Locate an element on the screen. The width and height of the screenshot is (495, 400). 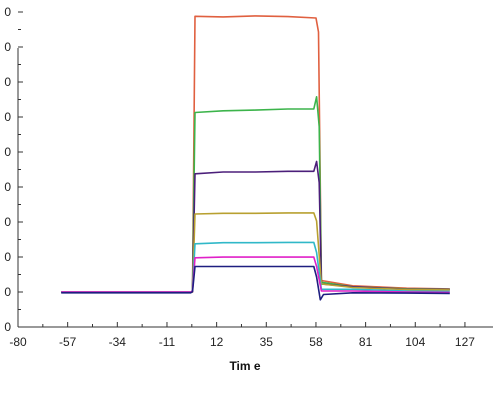
x-tick-label: 104 is located at coordinates (415, 342).